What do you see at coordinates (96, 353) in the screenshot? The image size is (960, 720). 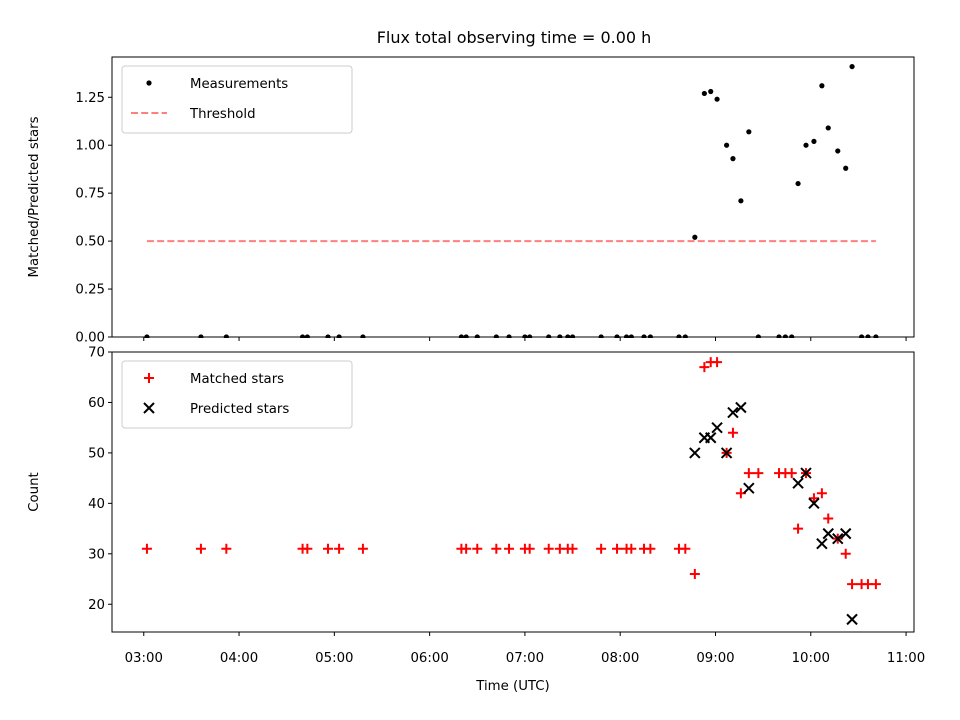 I see `y-tick-label: 70` at bounding box center [96, 353].